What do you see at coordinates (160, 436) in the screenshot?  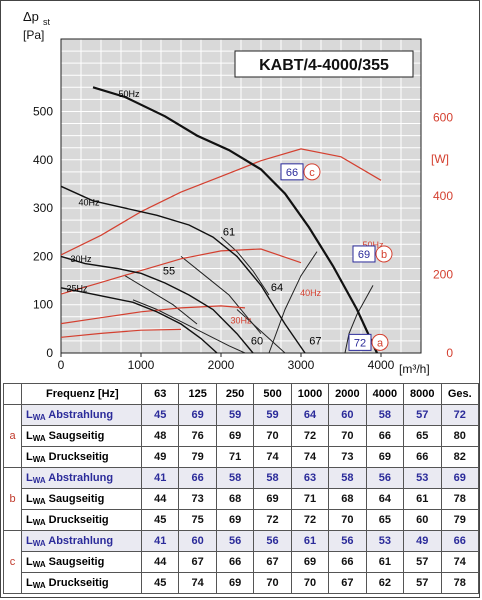 I see `value-cell: 48` at bounding box center [160, 436].